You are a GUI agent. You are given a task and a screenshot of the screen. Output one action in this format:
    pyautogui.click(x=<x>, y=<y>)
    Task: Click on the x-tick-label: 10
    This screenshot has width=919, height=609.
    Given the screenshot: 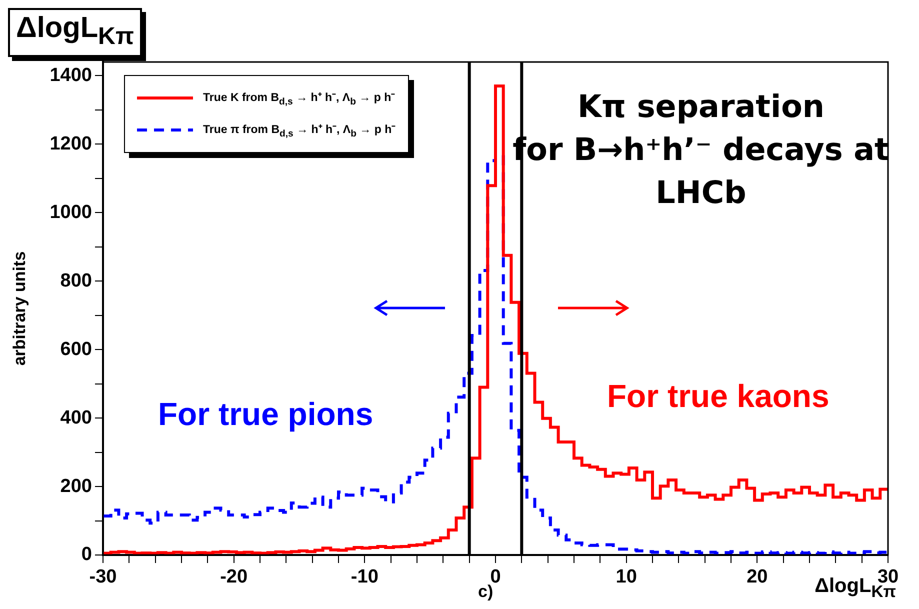 What is the action you would take?
    pyautogui.click(x=626, y=577)
    